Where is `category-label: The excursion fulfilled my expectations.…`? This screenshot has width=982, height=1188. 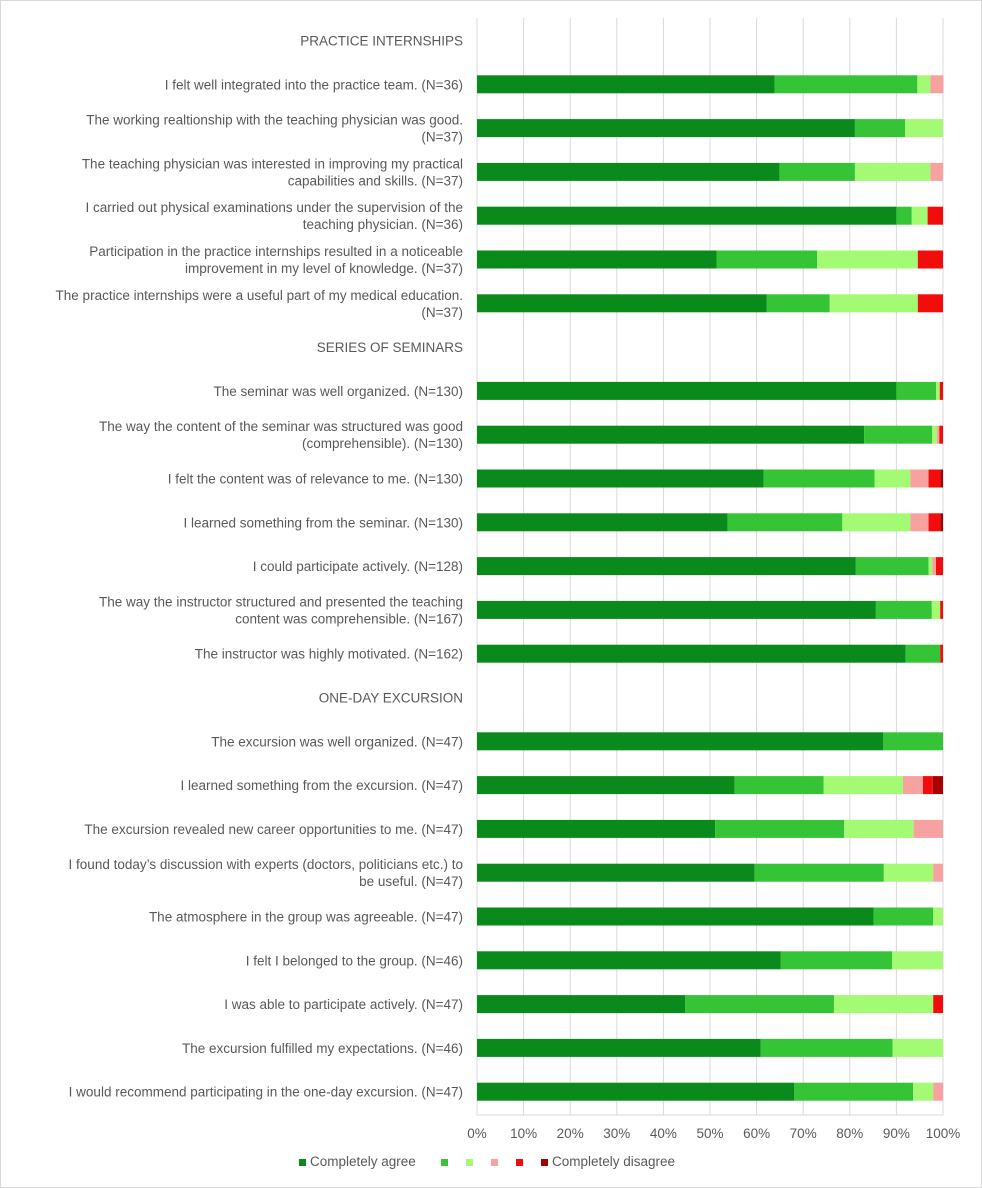
category-label: The excursion fulfilled my expectations.… is located at coordinates (322, 1048).